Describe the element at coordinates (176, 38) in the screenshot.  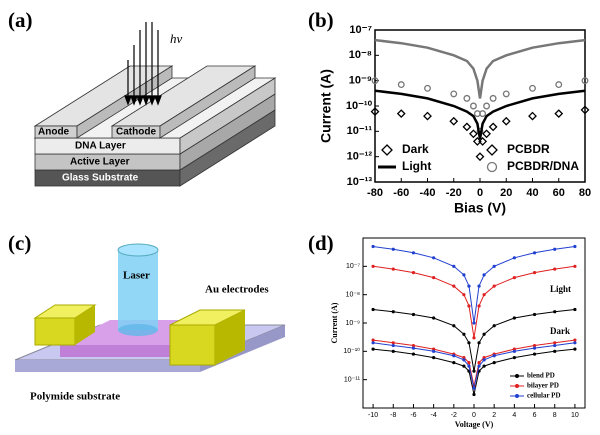
I see `light-label: hν` at that location.